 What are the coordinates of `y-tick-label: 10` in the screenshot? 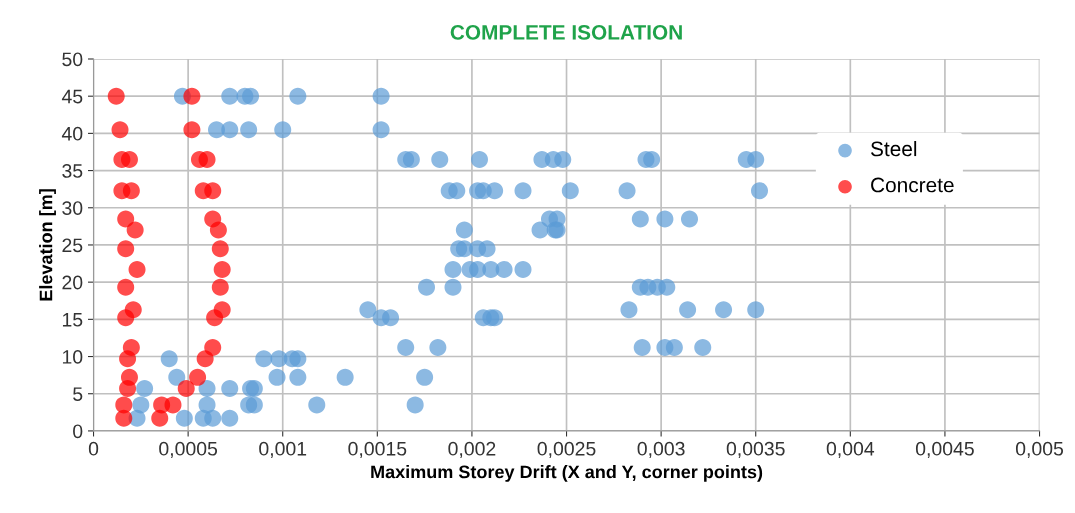 It's located at (72, 357).